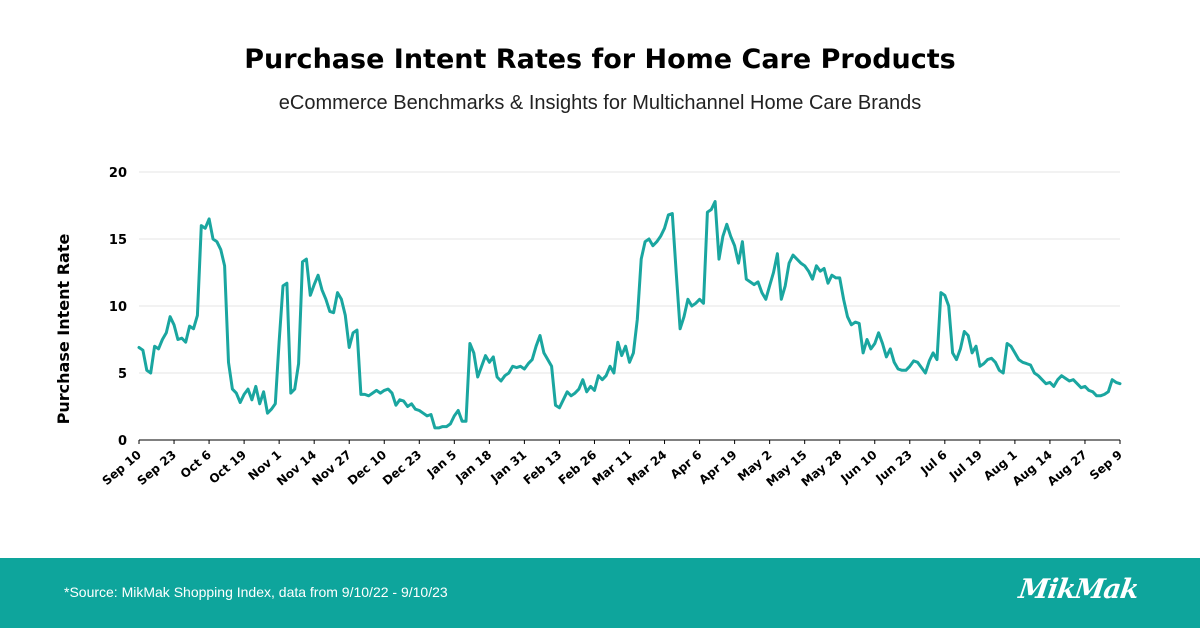 Image resolution: width=1200 pixels, height=628 pixels. I want to click on y-axis-label: Purchase Intent Rate, so click(63, 329).